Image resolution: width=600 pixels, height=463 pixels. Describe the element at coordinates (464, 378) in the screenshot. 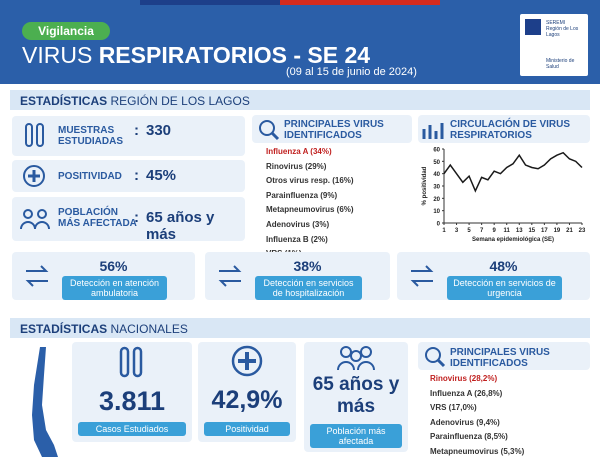

I see `virus-item: Rinovirus (28,2%)` at that location.